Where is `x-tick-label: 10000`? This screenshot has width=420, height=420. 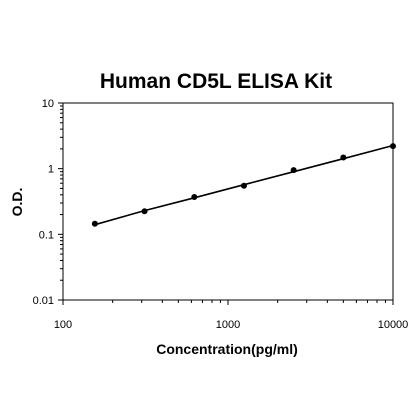 x-tick-label: 10000 is located at coordinates (393, 325).